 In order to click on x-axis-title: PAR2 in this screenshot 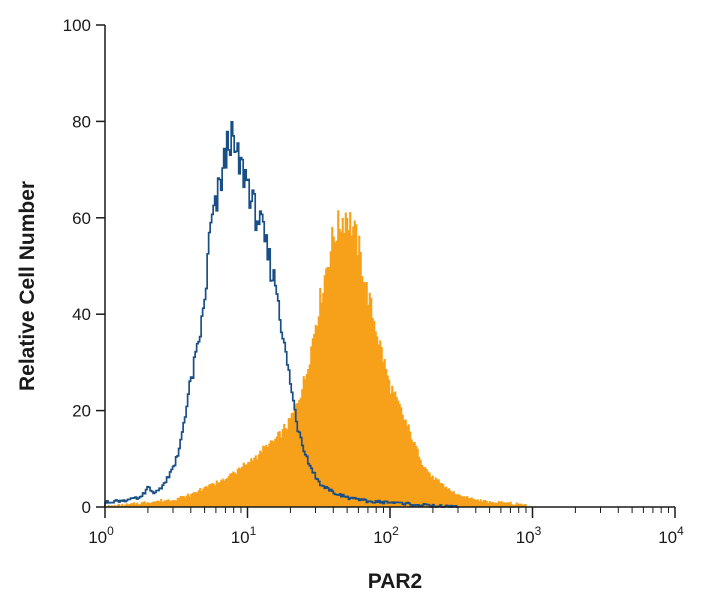, I will do `click(395, 581)`.